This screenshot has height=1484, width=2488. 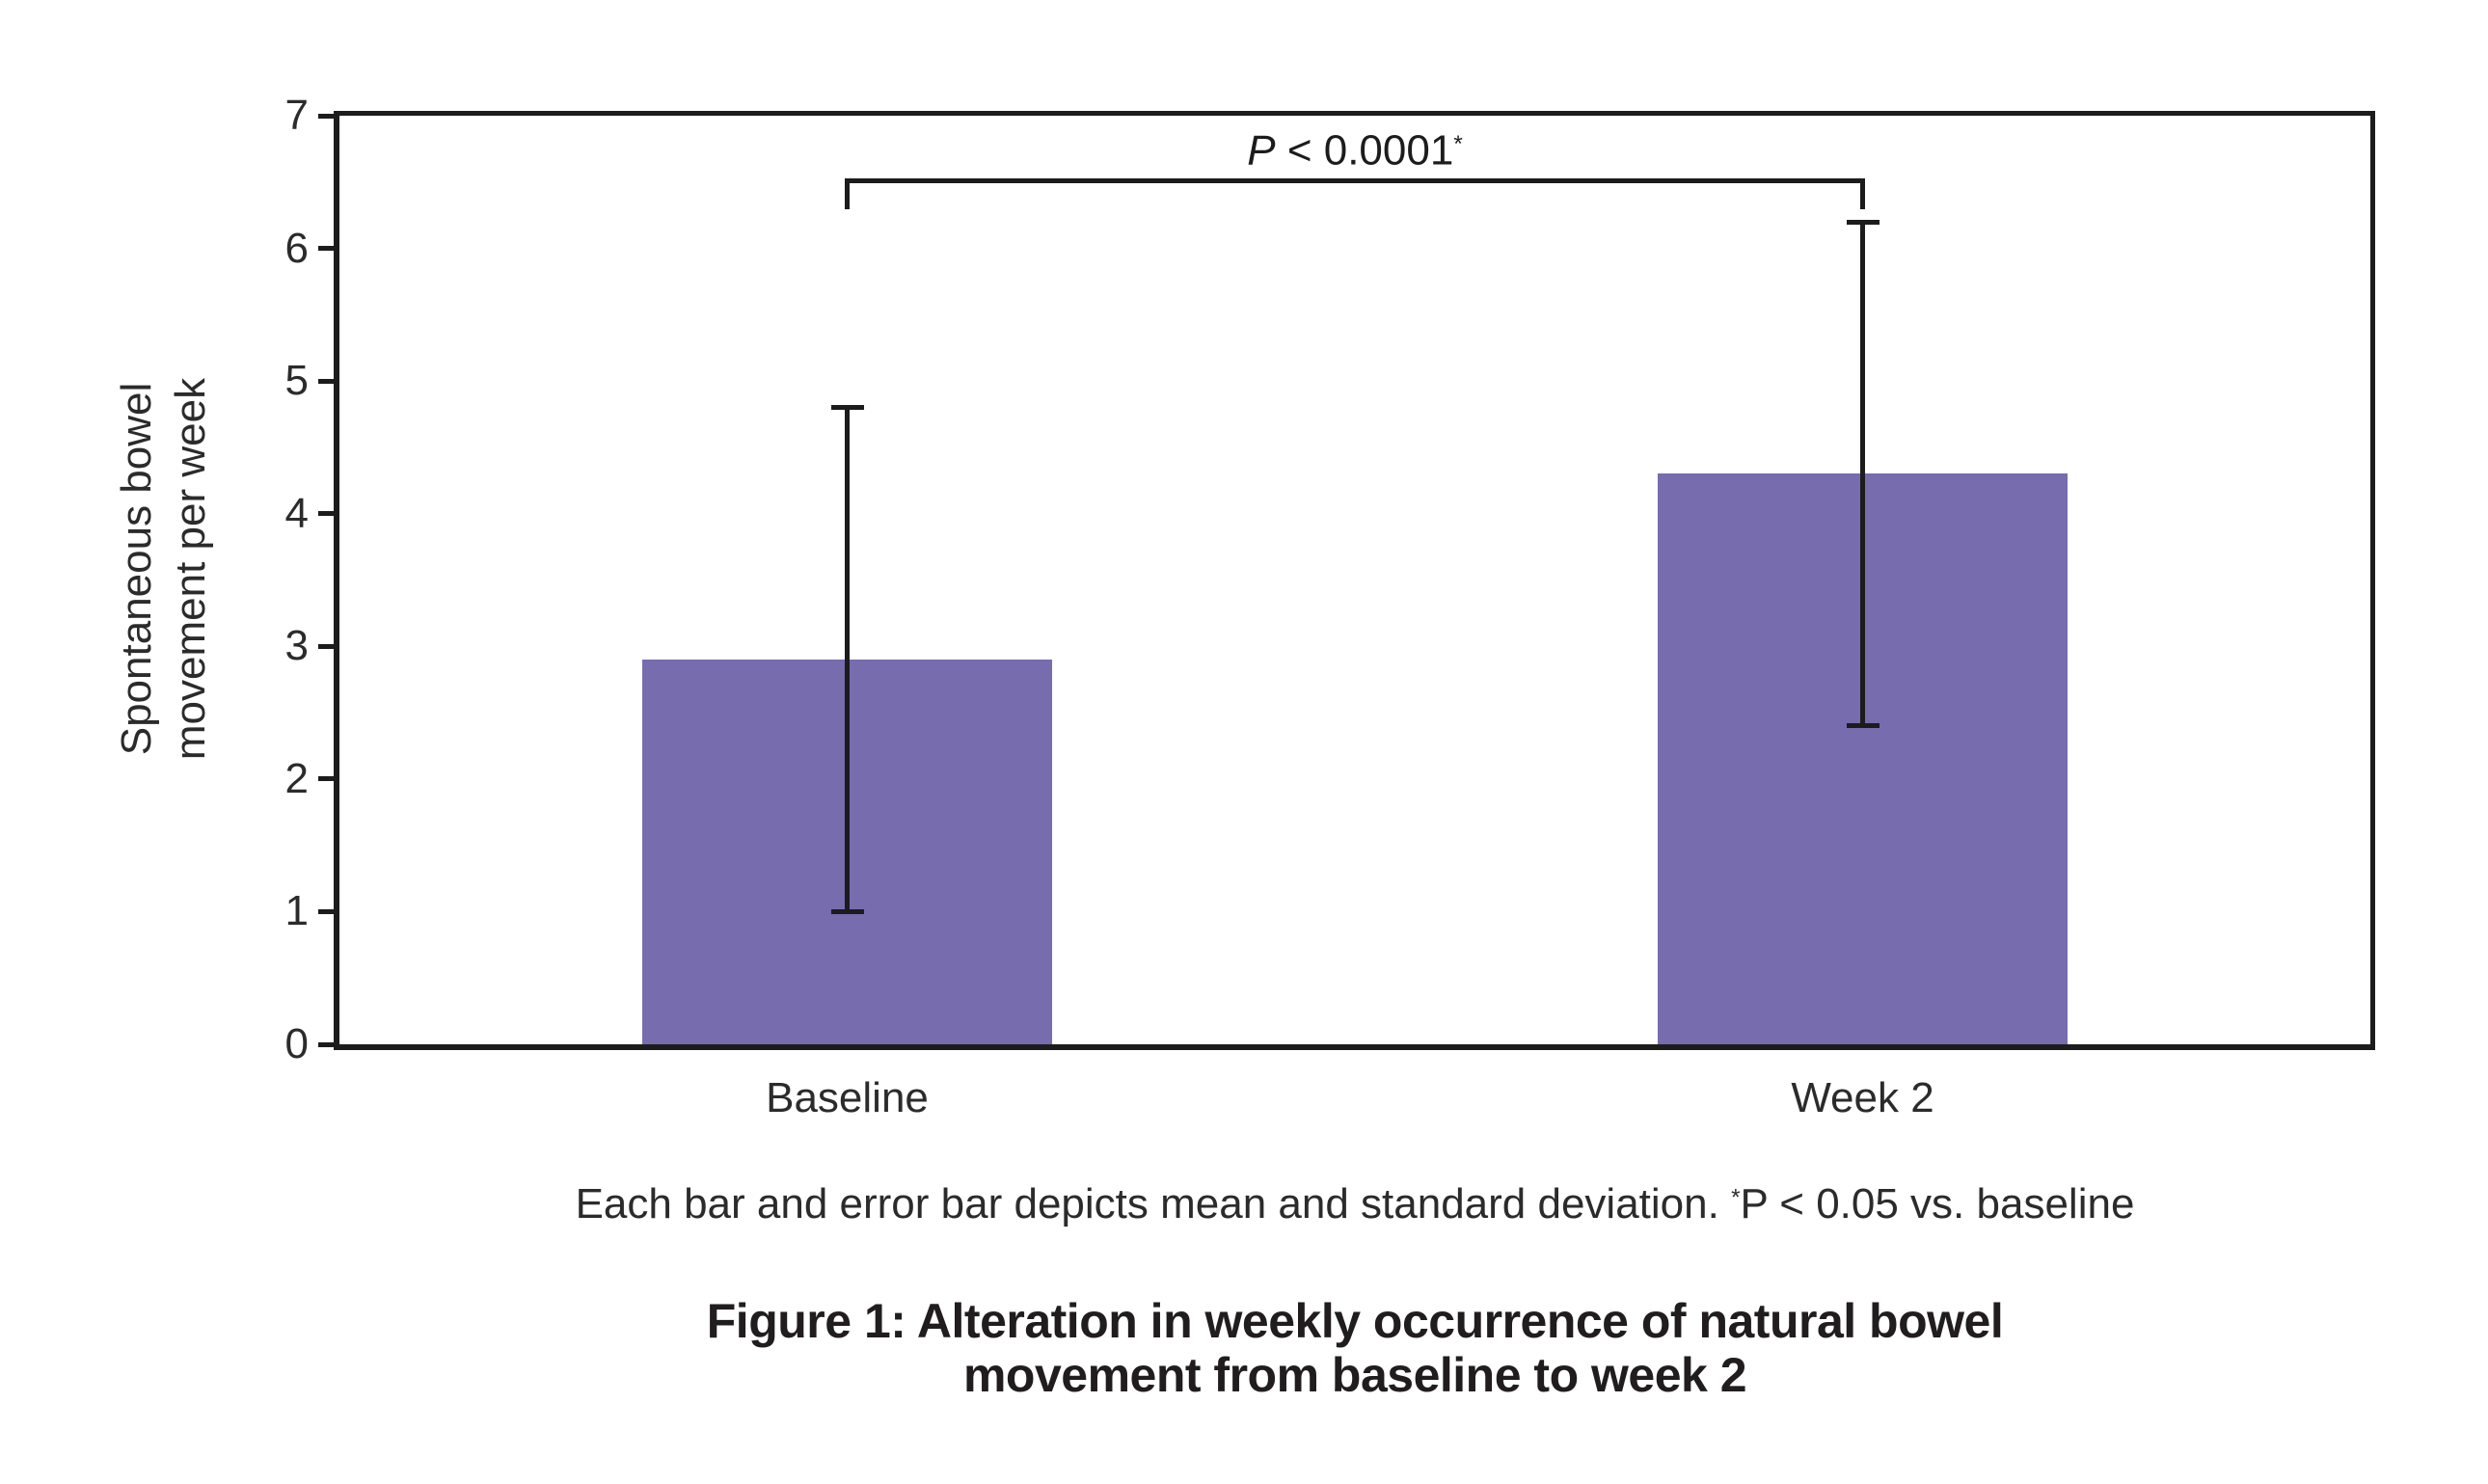 I want to click on y-tick-label: 7, so click(x=296, y=115).